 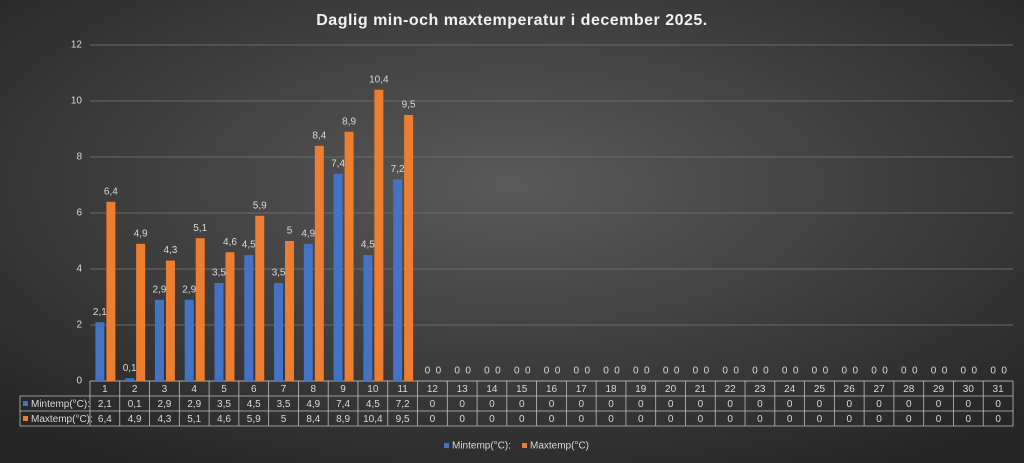 I want to click on x-tick-label: 20, so click(x=671, y=389).